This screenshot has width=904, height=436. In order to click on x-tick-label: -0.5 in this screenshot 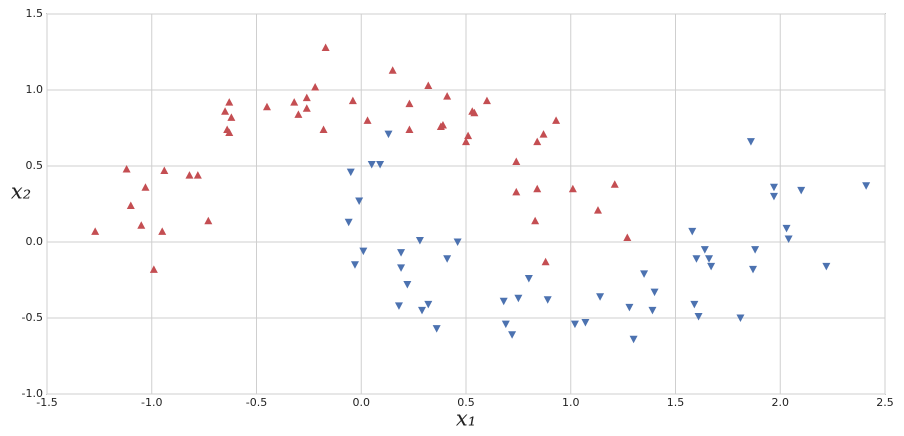, I will do `click(256, 402)`.